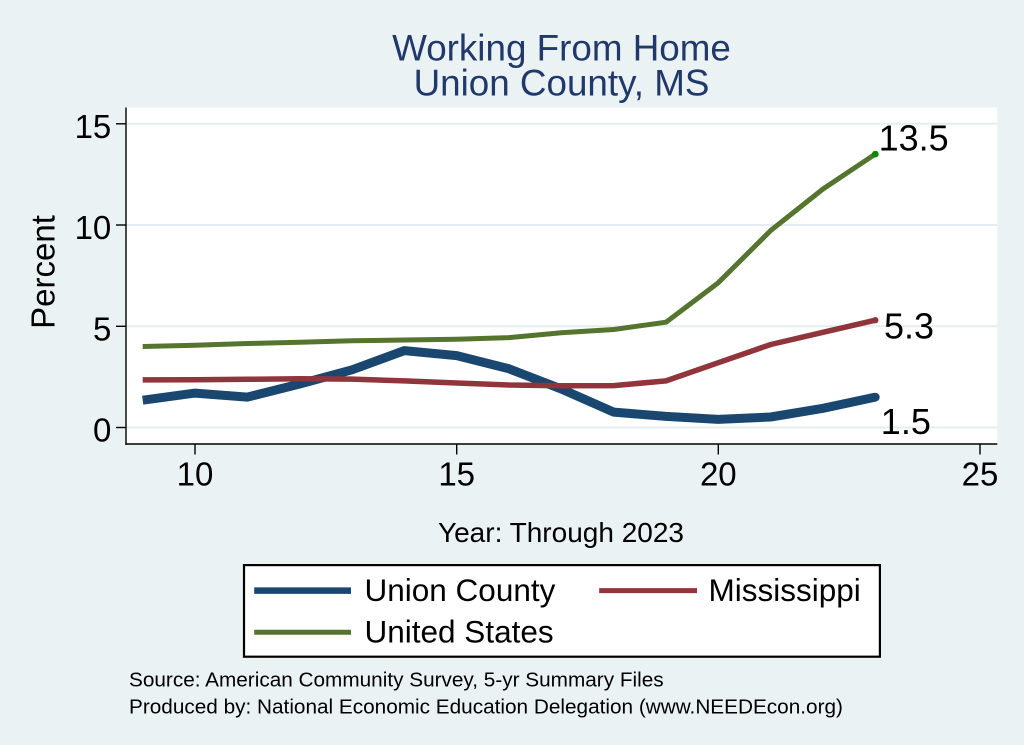 The image size is (1024, 745). Describe the element at coordinates (785, 590) in the screenshot. I see `svg-text: Mississippi` at that location.